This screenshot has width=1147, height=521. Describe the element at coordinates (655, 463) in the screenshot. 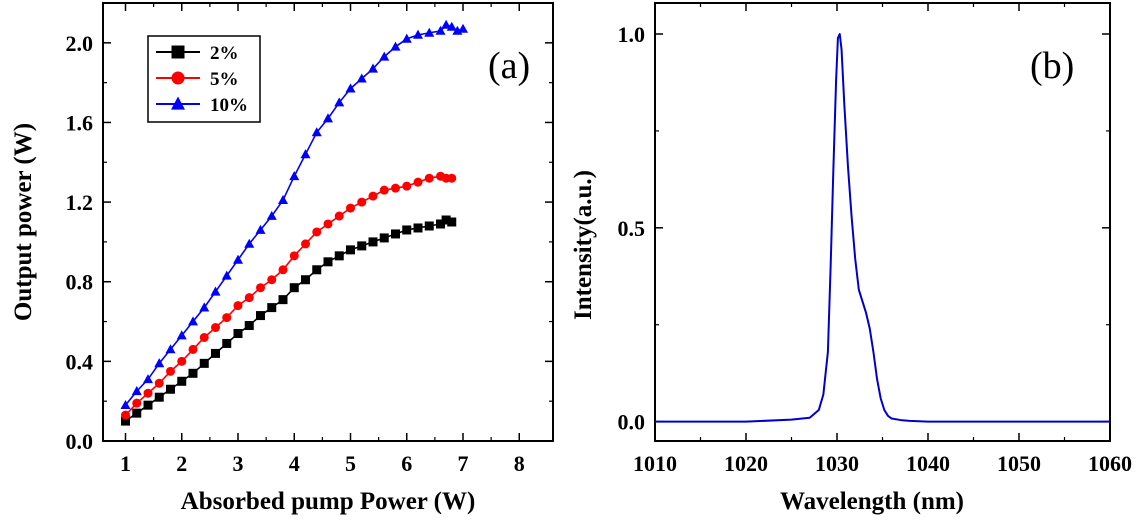

I see `x-tick-label: 1010` at that location.